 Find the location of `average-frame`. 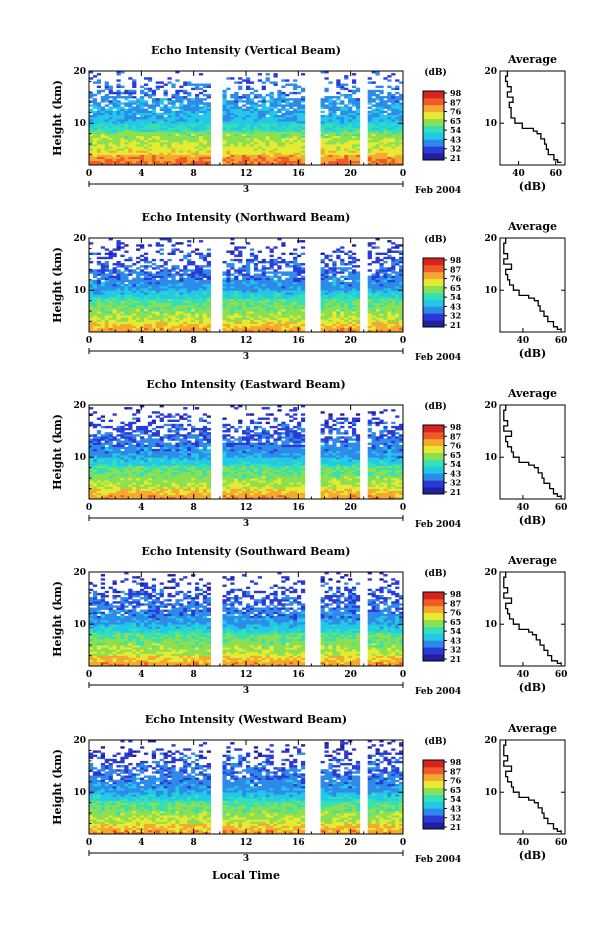

average-frame is located at coordinates (532, 118).